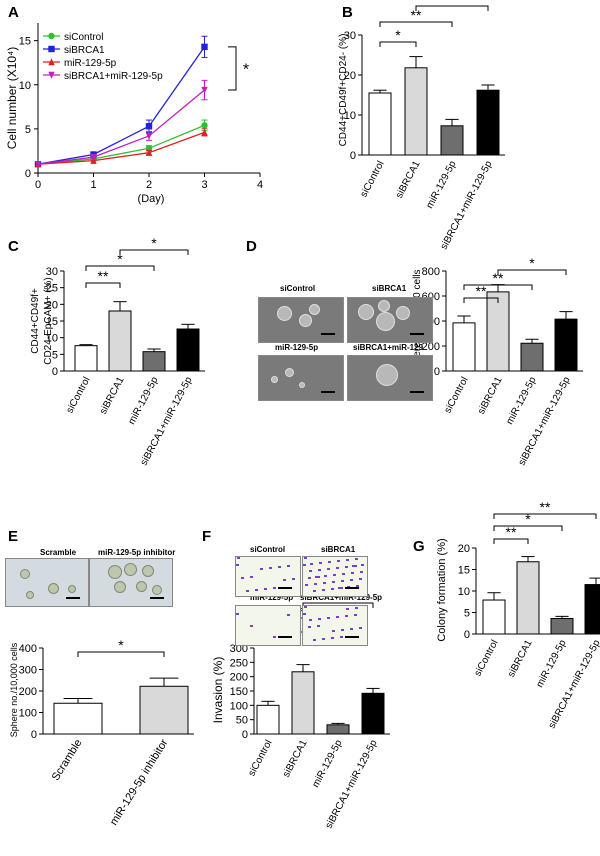 The width and height of the screenshot is (600, 856). What do you see at coordinates (121, 645) in the screenshot?
I see `panel-E-significance-label: *` at bounding box center [121, 645].